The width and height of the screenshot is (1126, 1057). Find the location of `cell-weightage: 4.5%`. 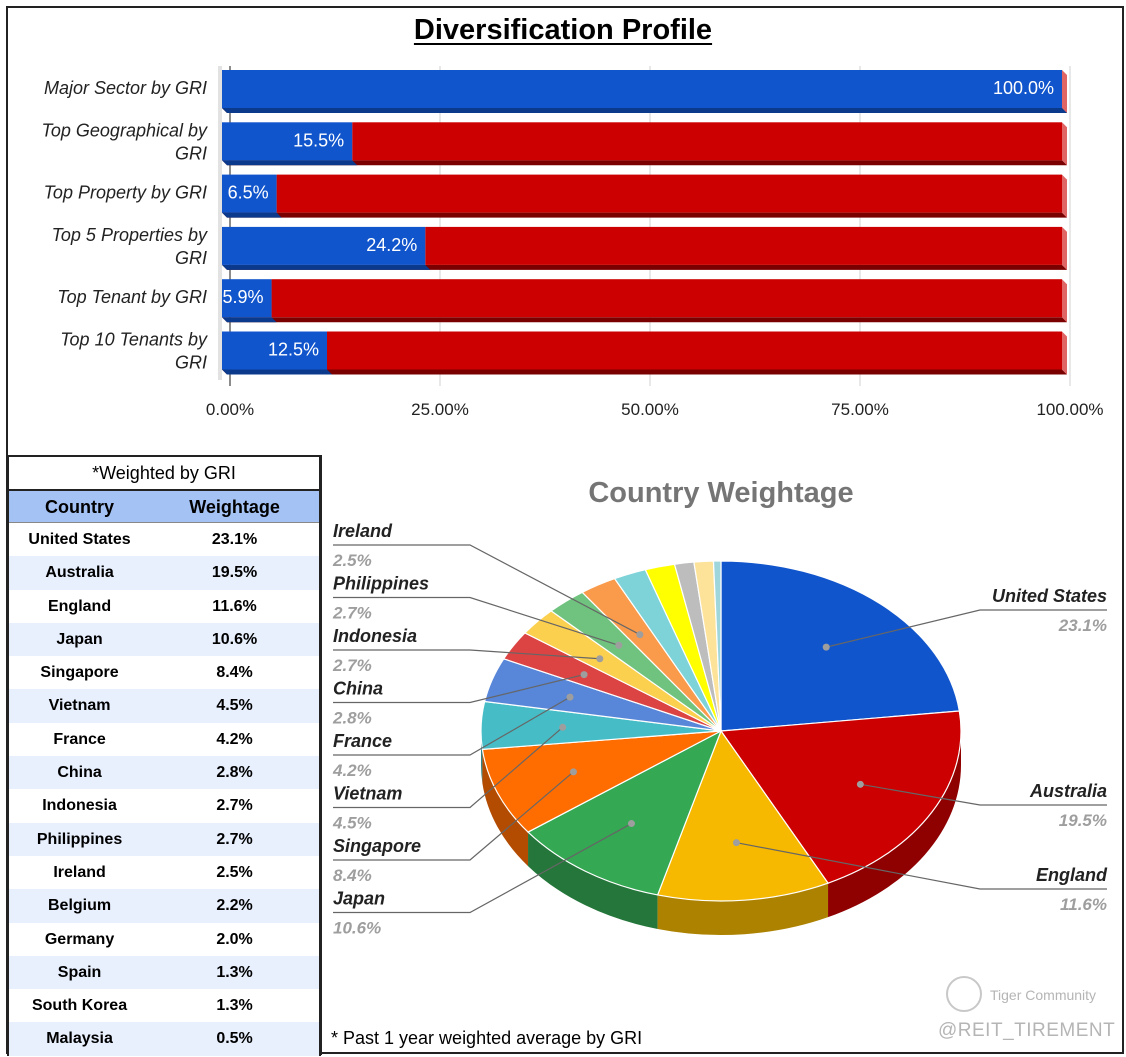

cell-weightage: 4.5% is located at coordinates (234, 706).